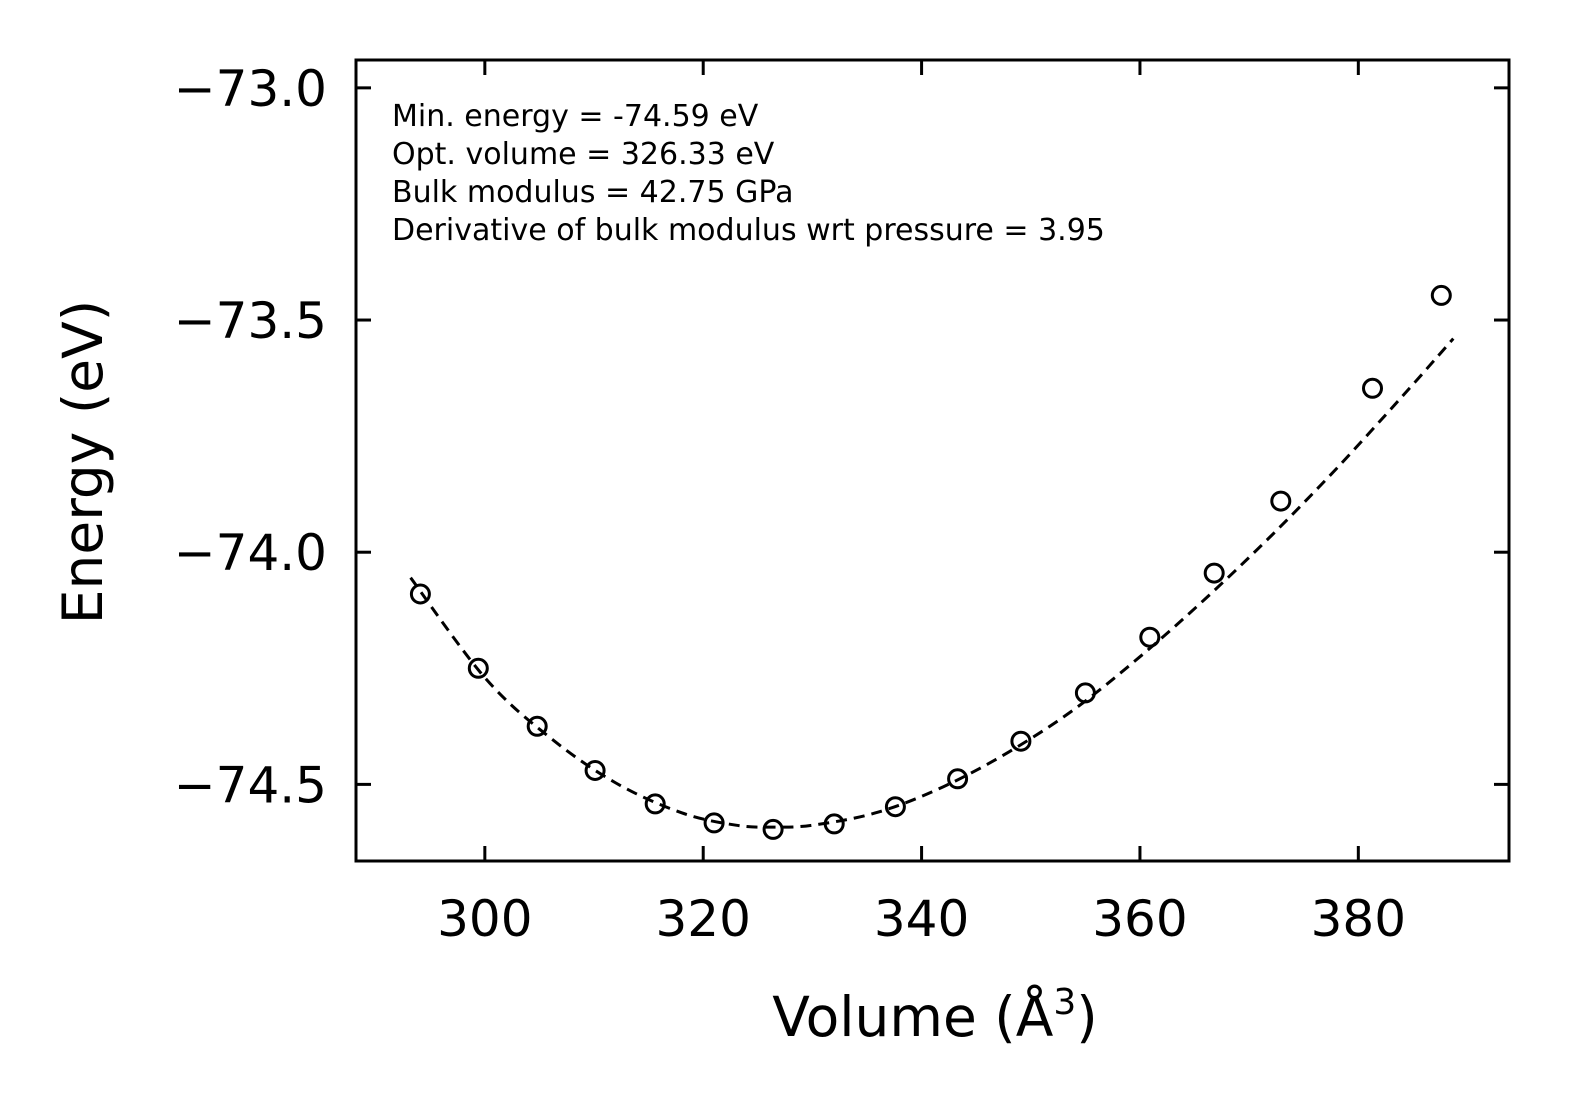 This screenshot has width=1580, height=1119. Describe the element at coordinates (250, 89) in the screenshot. I see `y-tick-label-3: −73.0` at that location.